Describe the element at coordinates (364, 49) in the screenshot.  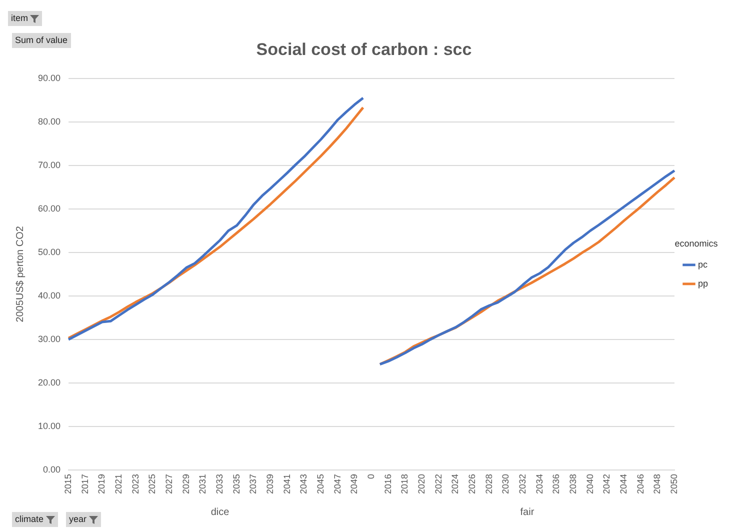
I see `chart-title: Social cost of carbon : scc` at that location.